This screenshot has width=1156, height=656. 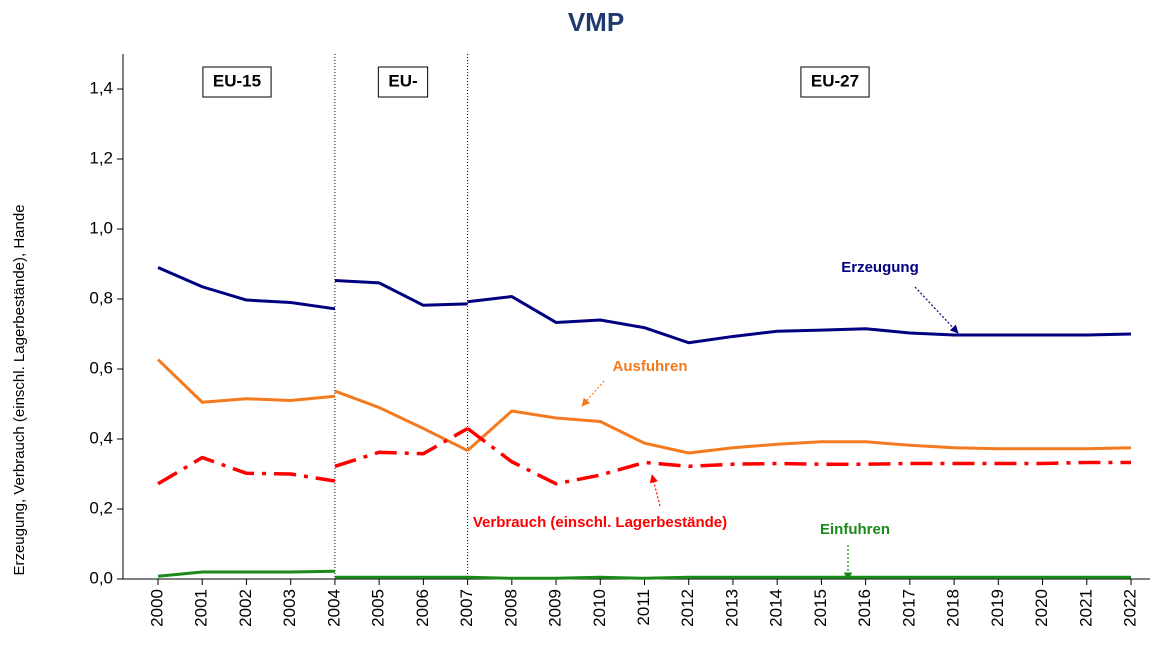 I want to click on x-tick-label: 2012, so click(x=687, y=608).